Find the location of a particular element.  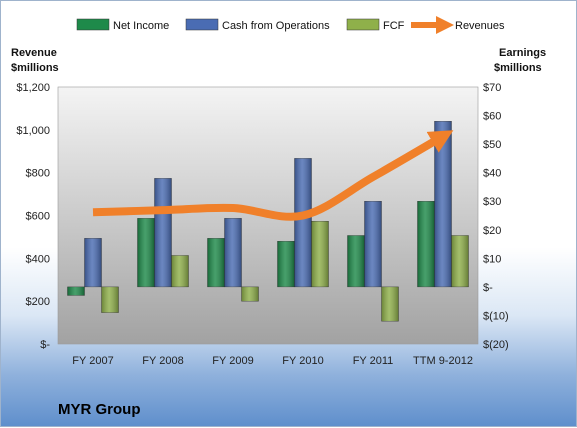

right-axis-title-line1: Earnings is located at coordinates (522, 53).